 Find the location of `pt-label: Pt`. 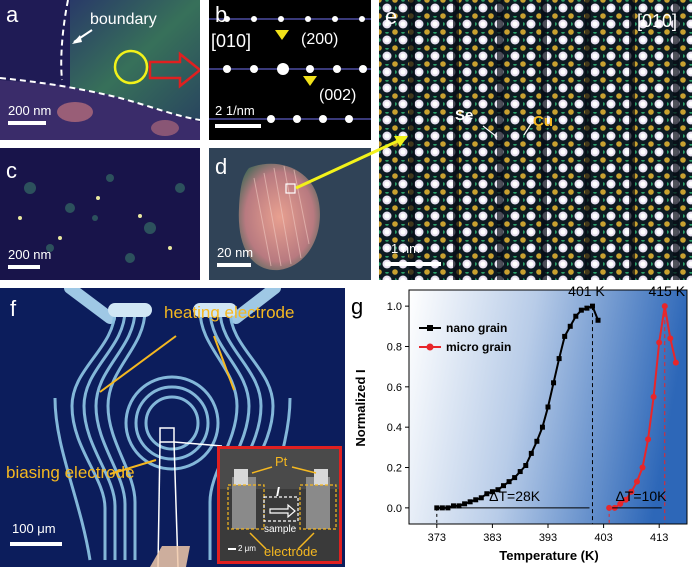

pt-label: Pt is located at coordinates (281, 461).